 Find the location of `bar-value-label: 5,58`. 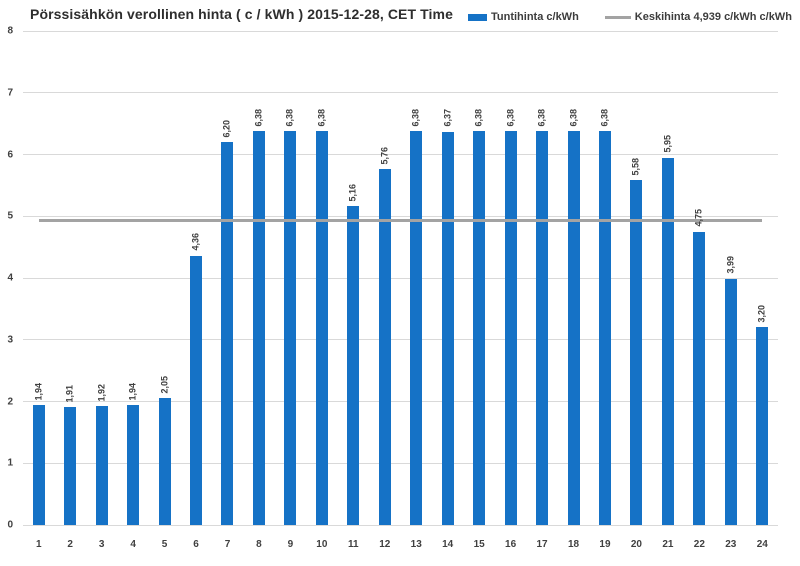

bar-value-label: 5,58 is located at coordinates (635, 166).